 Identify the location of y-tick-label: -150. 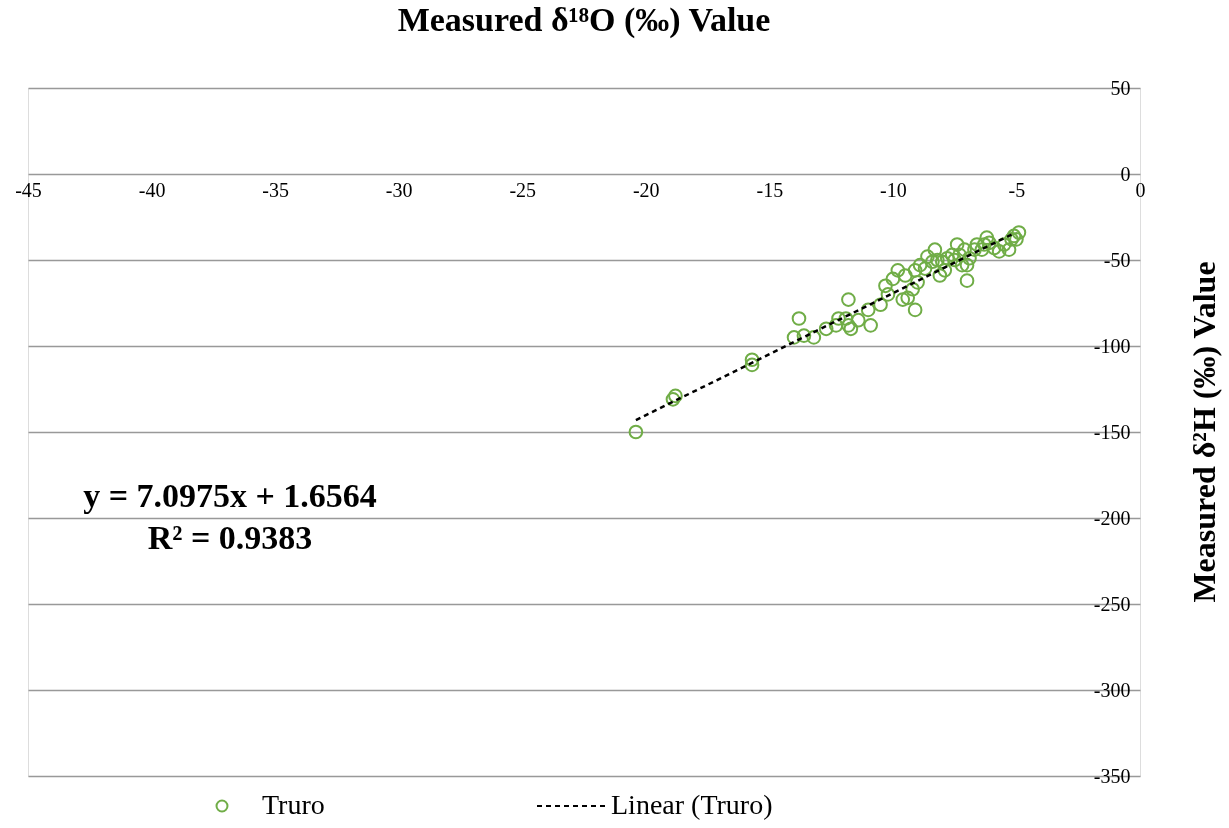
(1112, 431).